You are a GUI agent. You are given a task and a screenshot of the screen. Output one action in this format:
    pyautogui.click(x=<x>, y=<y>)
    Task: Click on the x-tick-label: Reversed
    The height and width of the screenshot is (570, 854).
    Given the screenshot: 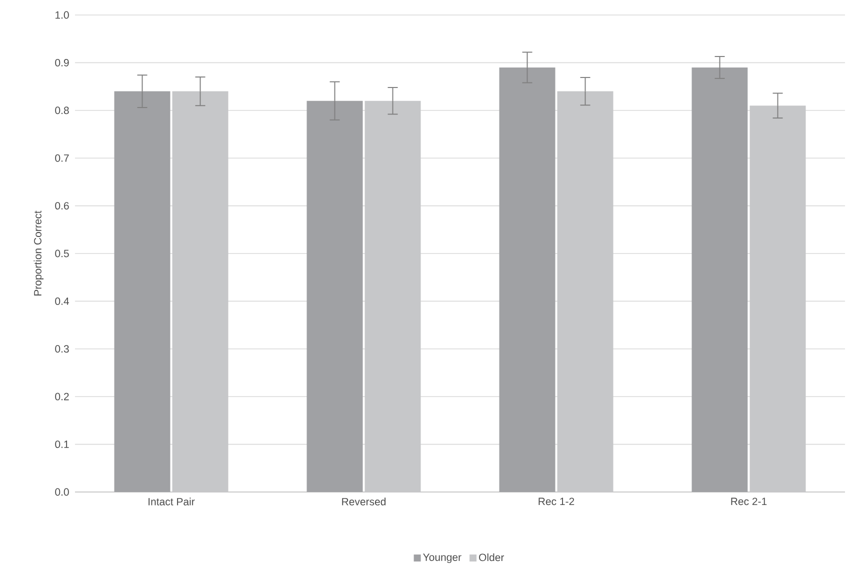 What is the action you would take?
    pyautogui.click(x=364, y=502)
    